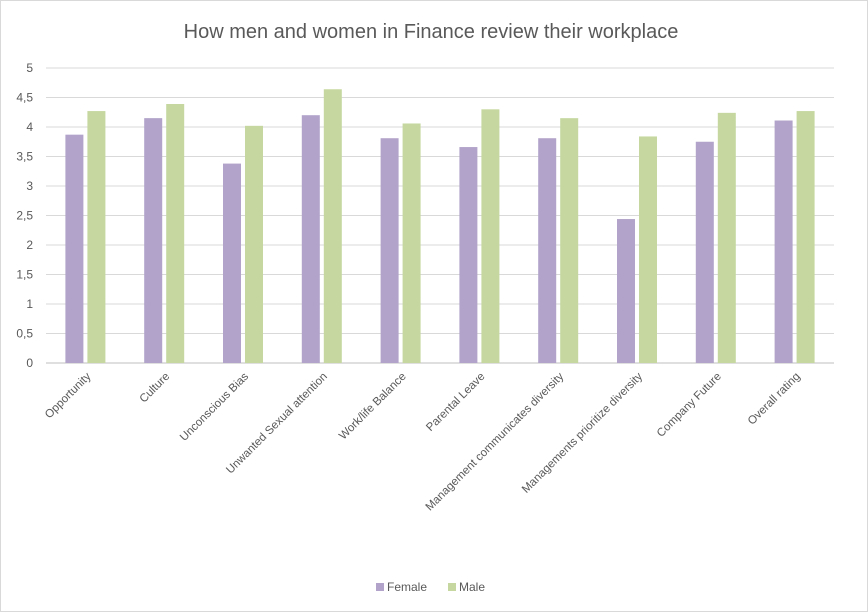 This screenshot has width=868, height=616. Describe the element at coordinates (29, 304) in the screenshot. I see `y-tick-label: 1` at that location.